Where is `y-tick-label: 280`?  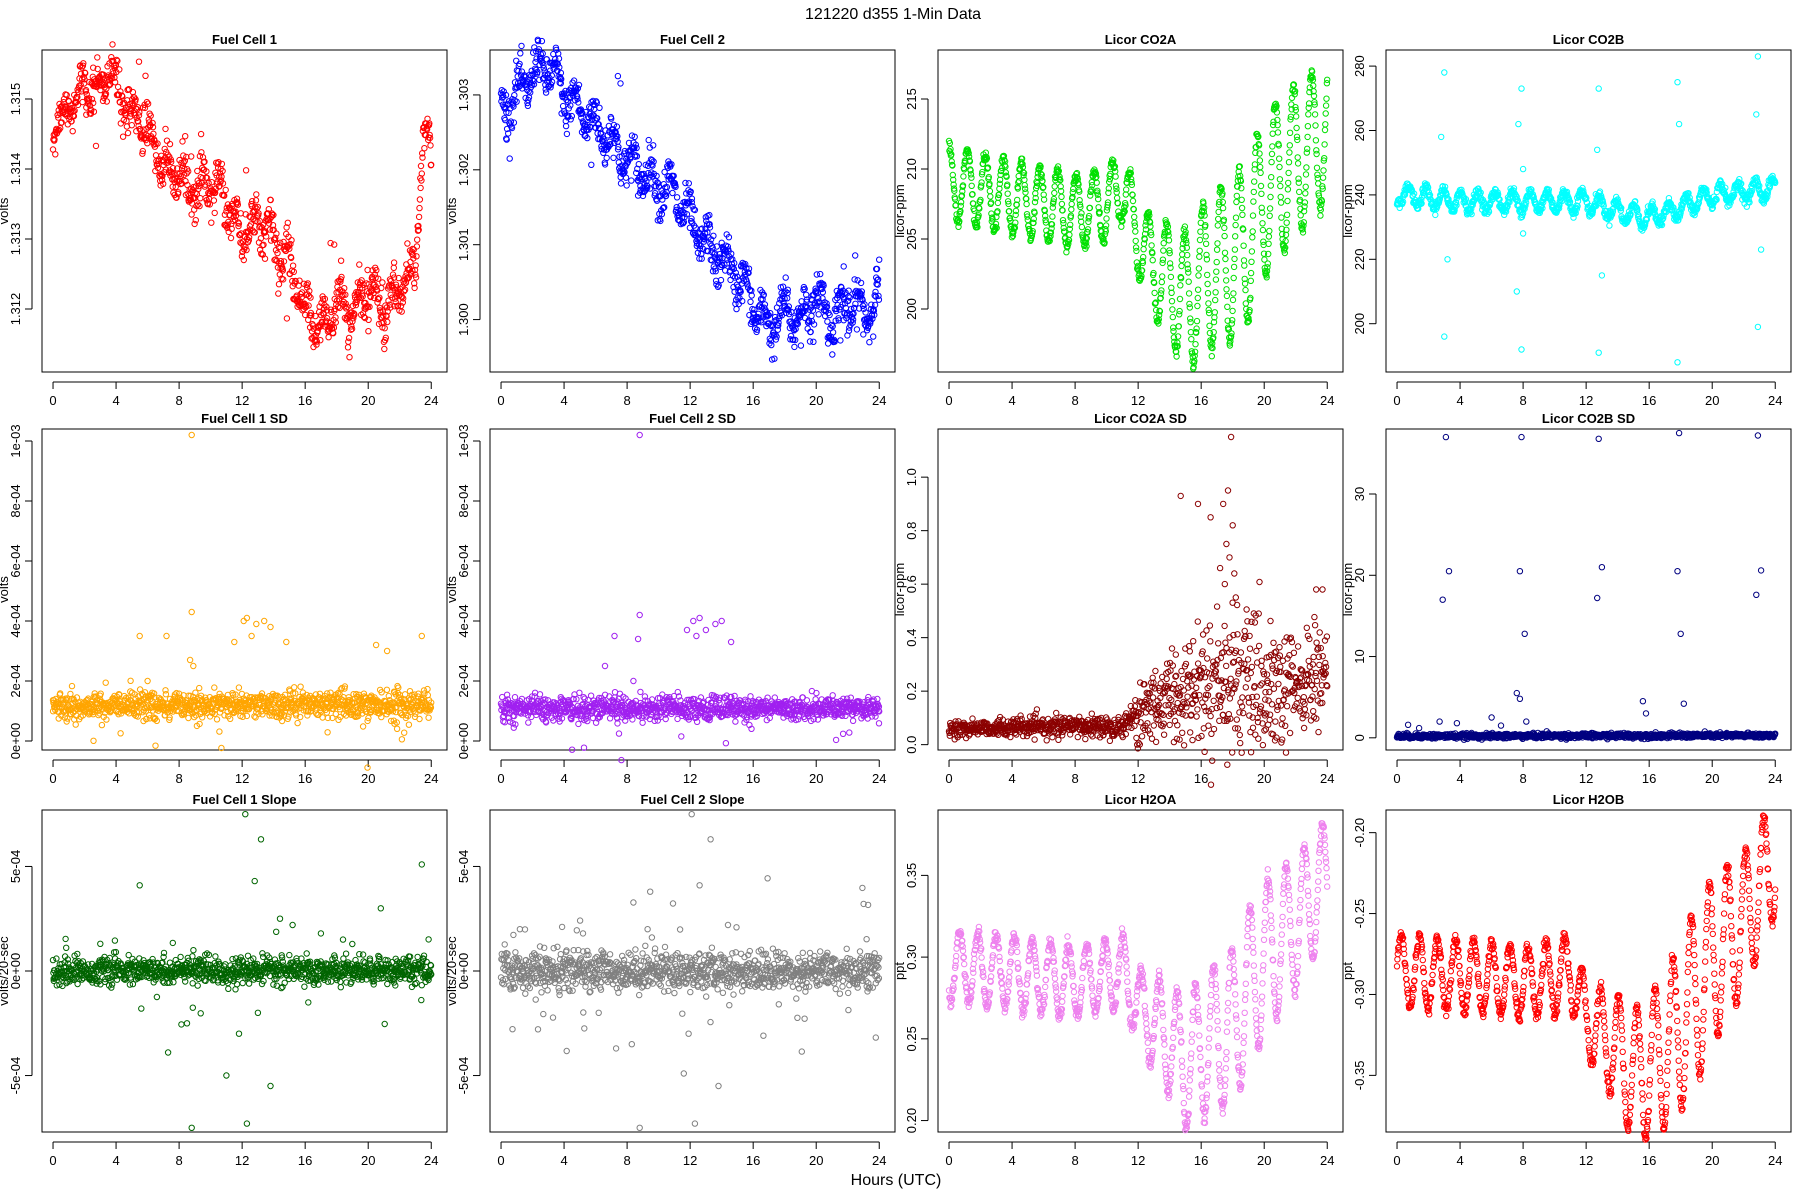 y-tick-label: 280 is located at coordinates (1359, 66).